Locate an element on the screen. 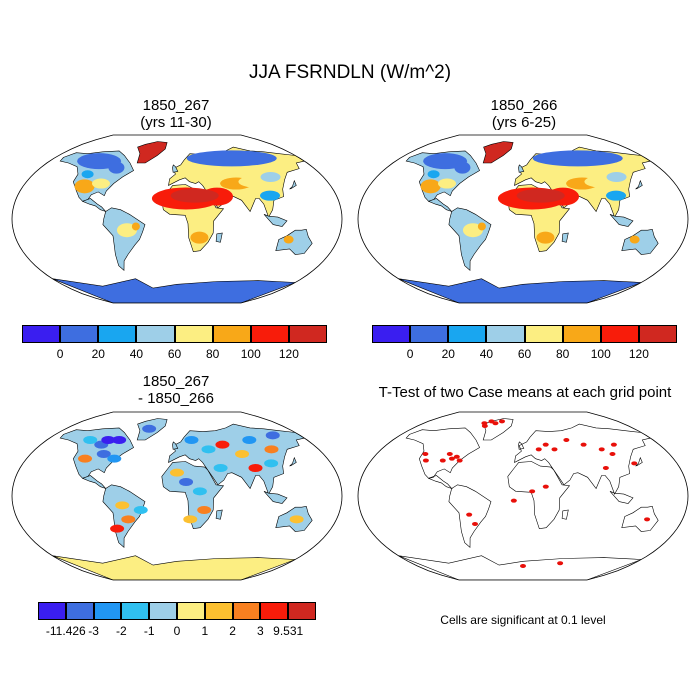 The image size is (700, 700). panel2-title-line1: 1850_266 is located at coordinates (524, 105).